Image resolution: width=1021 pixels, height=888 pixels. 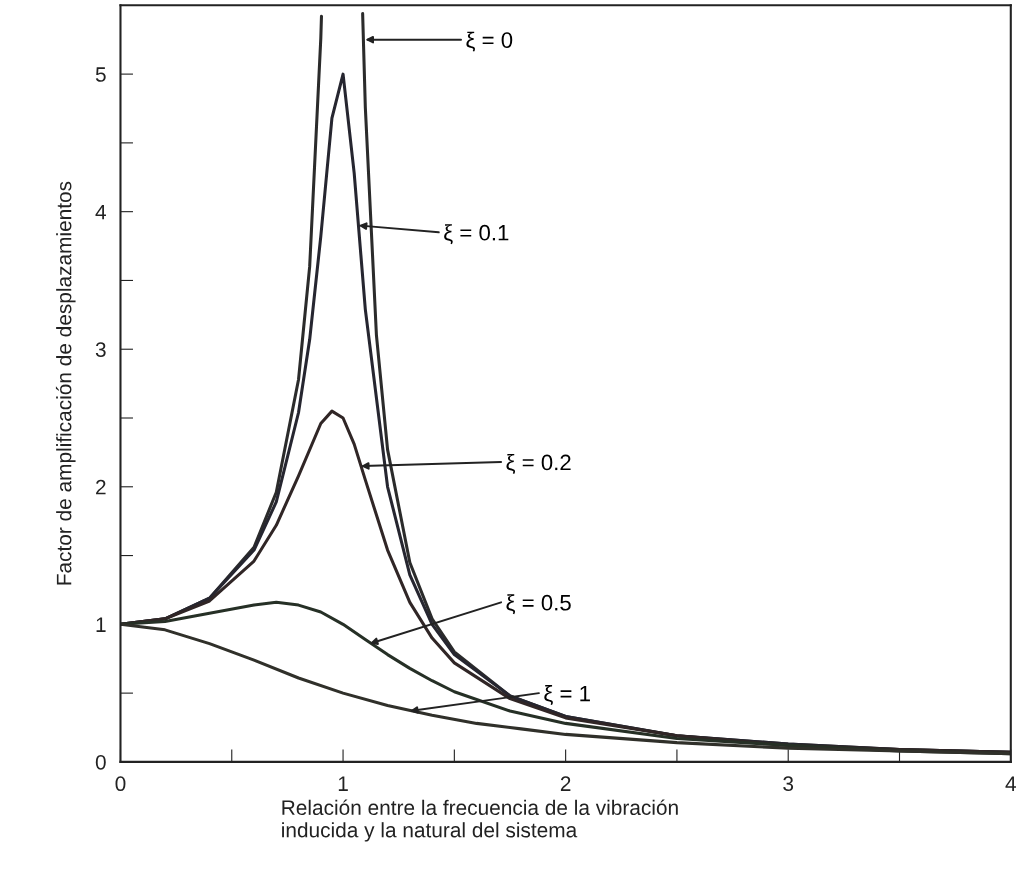 I want to click on annotation: ξ = 0.2, so click(x=538, y=463).